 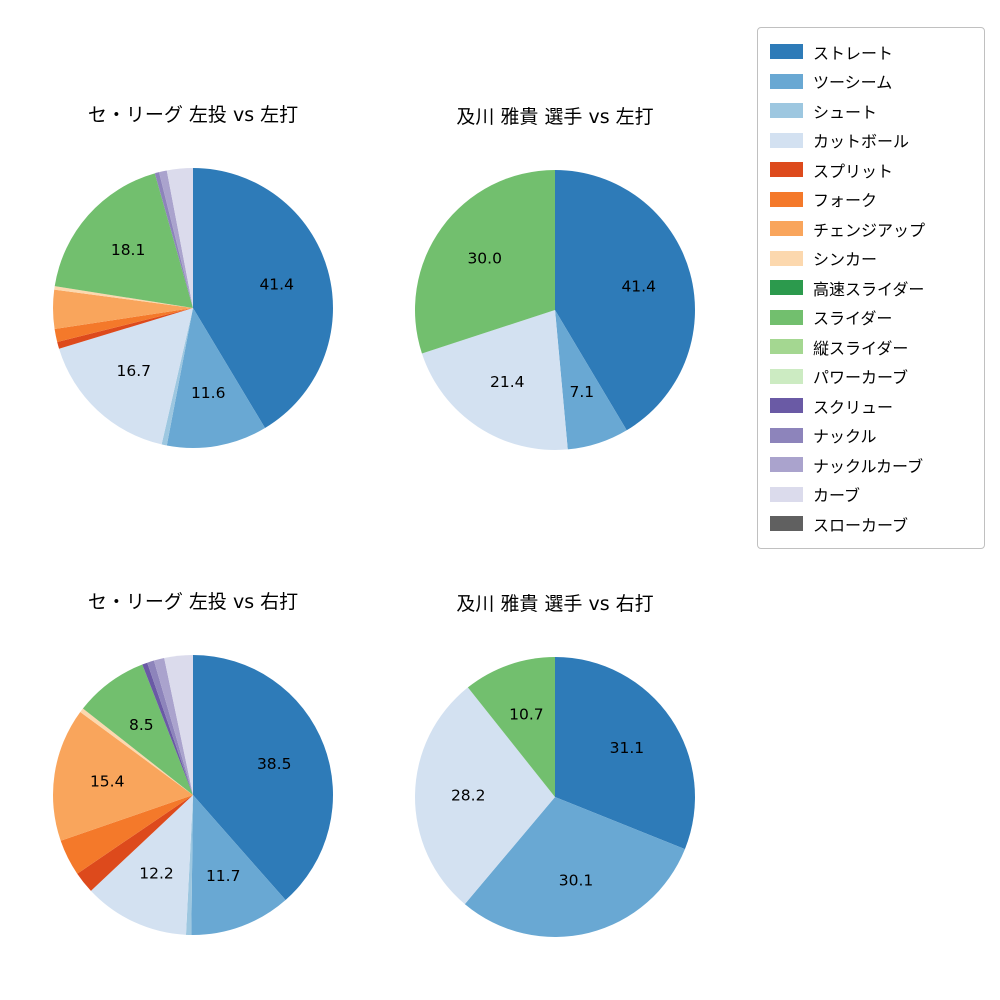 I want to click on pie-chart-league-vs-left: 41.4 11.6 16.7 18.1, so click(x=193, y=308).